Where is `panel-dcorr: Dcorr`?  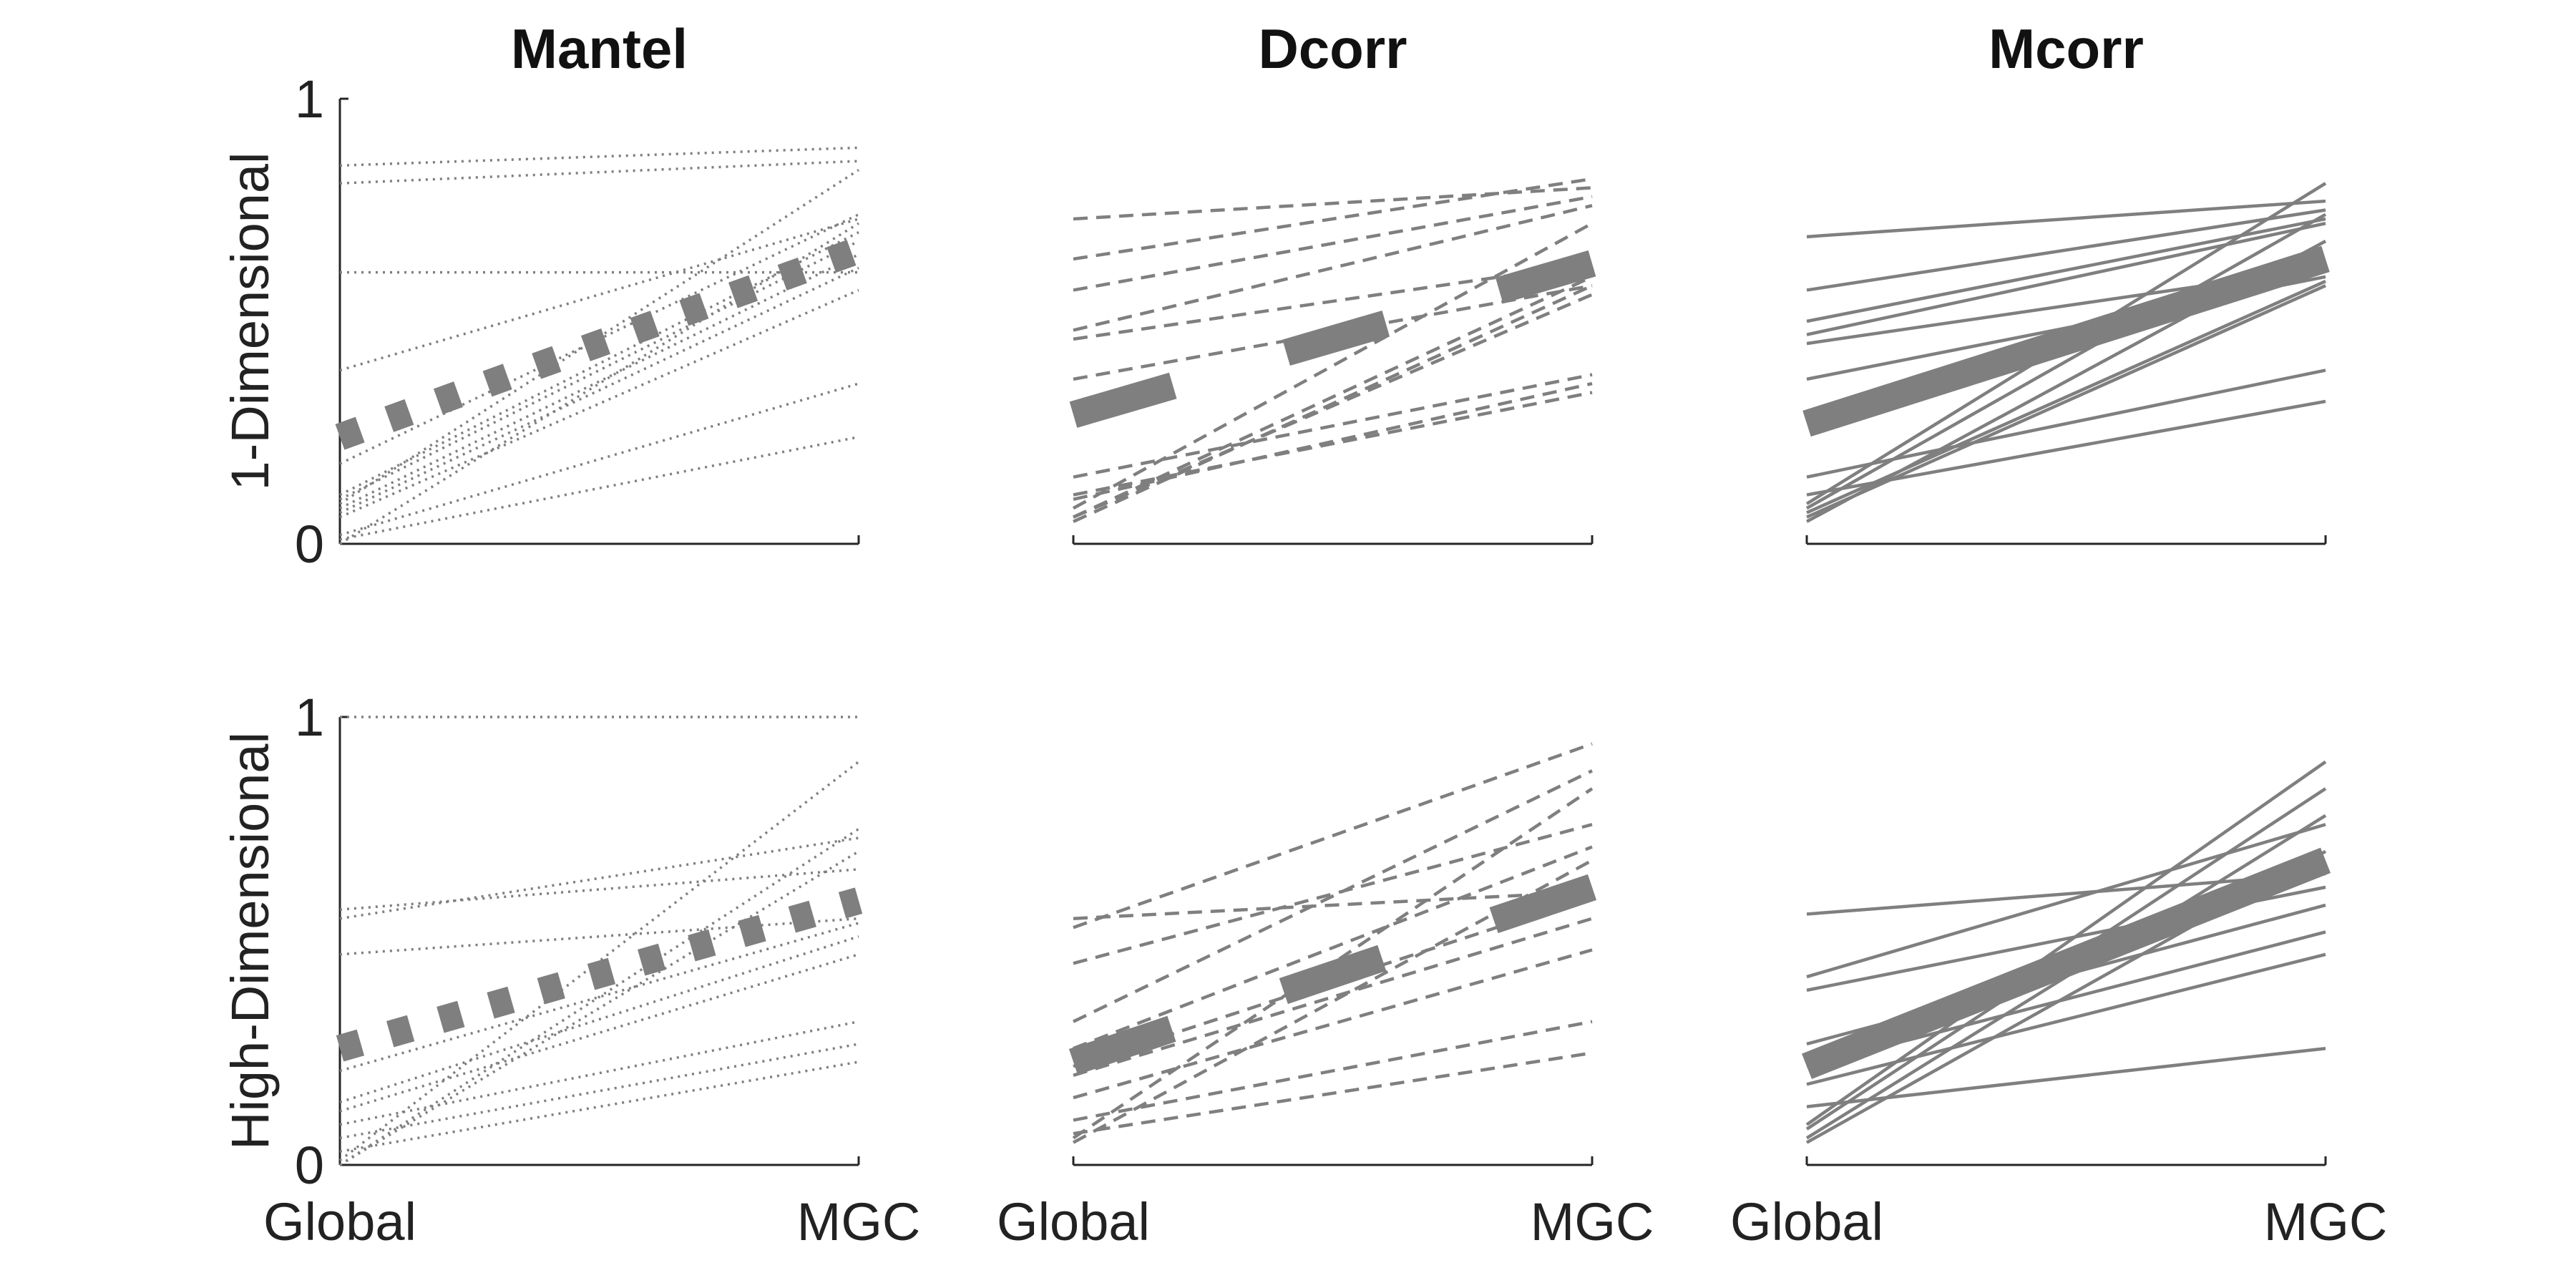
panel-dcorr: Dcorr is located at coordinates (1332, 281).